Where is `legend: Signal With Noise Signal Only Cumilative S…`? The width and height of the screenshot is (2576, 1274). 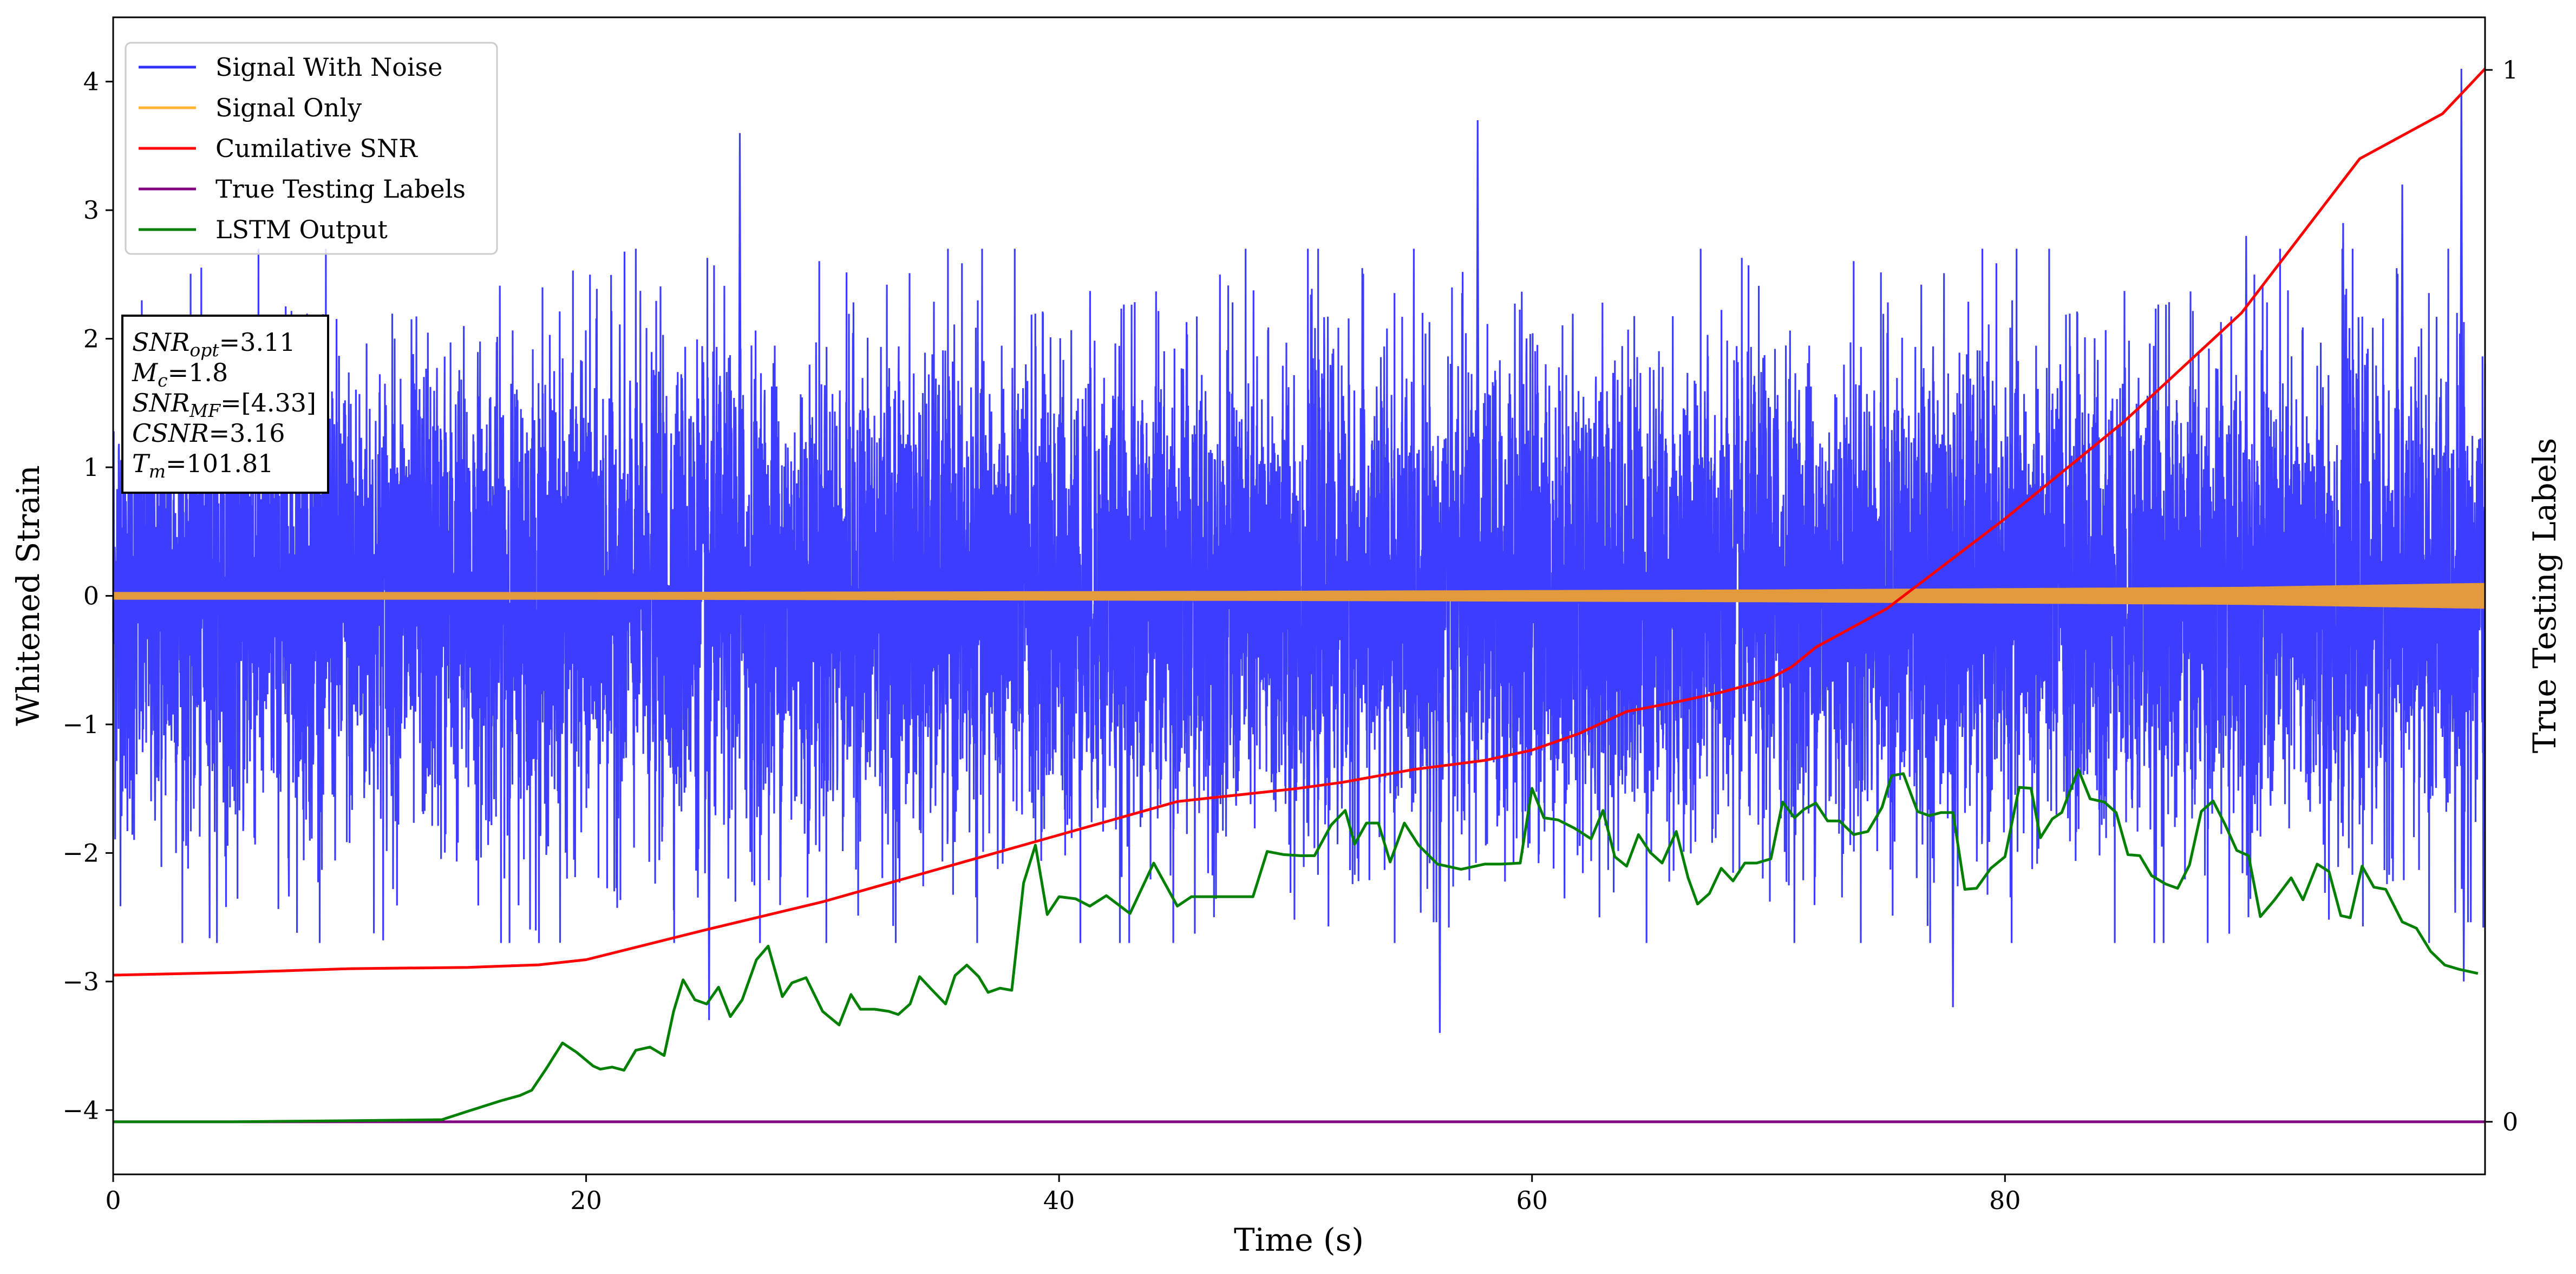 legend: Signal With Noise Signal Only Cumilative S… is located at coordinates (312, 148).